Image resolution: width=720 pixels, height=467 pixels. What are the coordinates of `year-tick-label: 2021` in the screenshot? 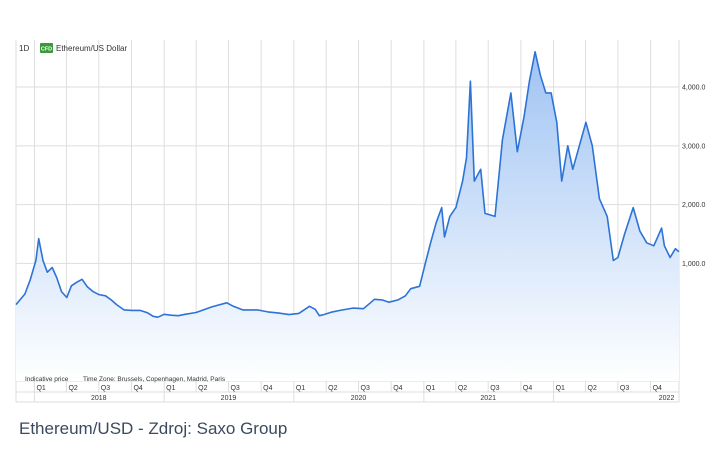 It's located at (488, 398).